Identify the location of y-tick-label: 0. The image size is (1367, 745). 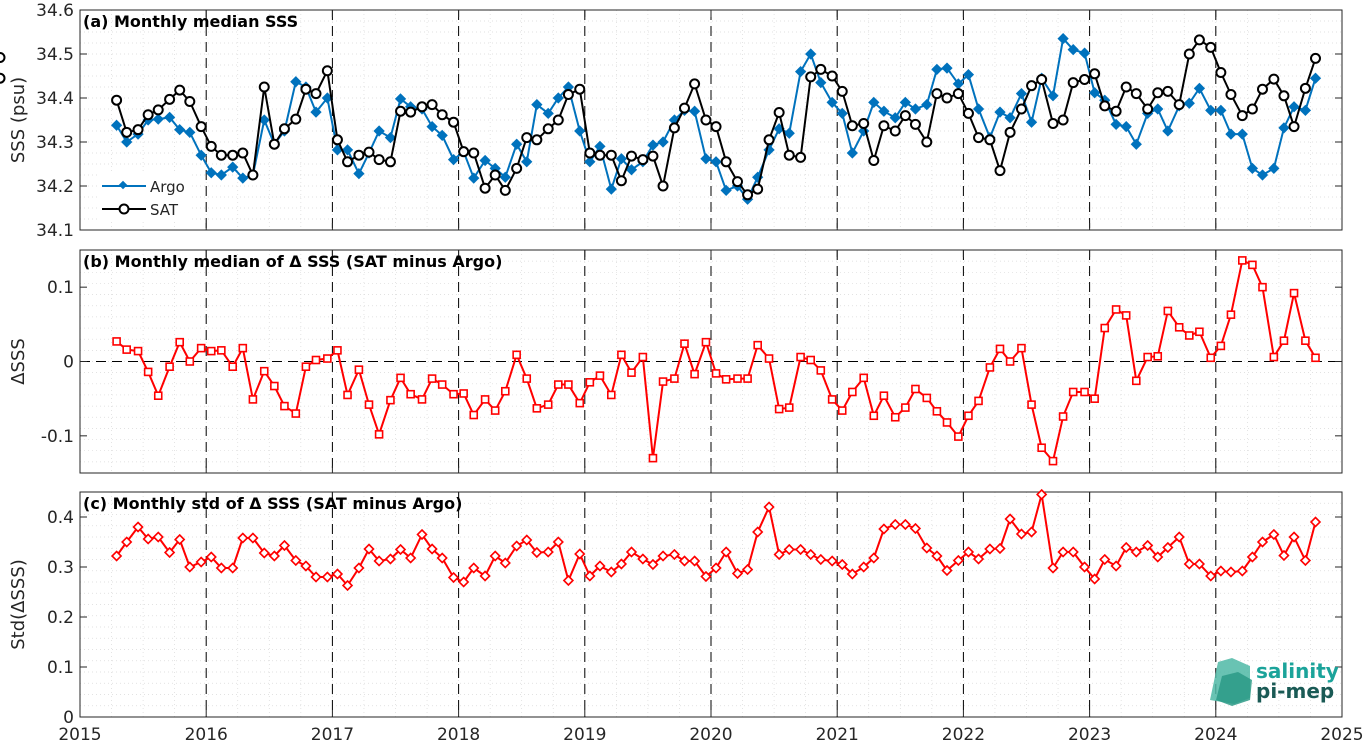
(68, 363).